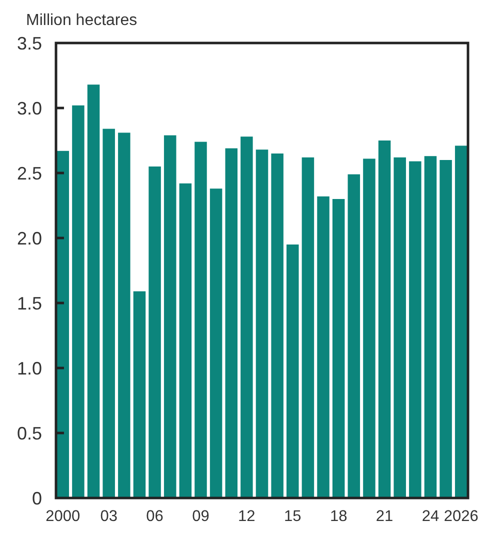 This screenshot has width=503, height=534. What do you see at coordinates (63, 516) in the screenshot?
I see `x-tick-label: 2000` at bounding box center [63, 516].